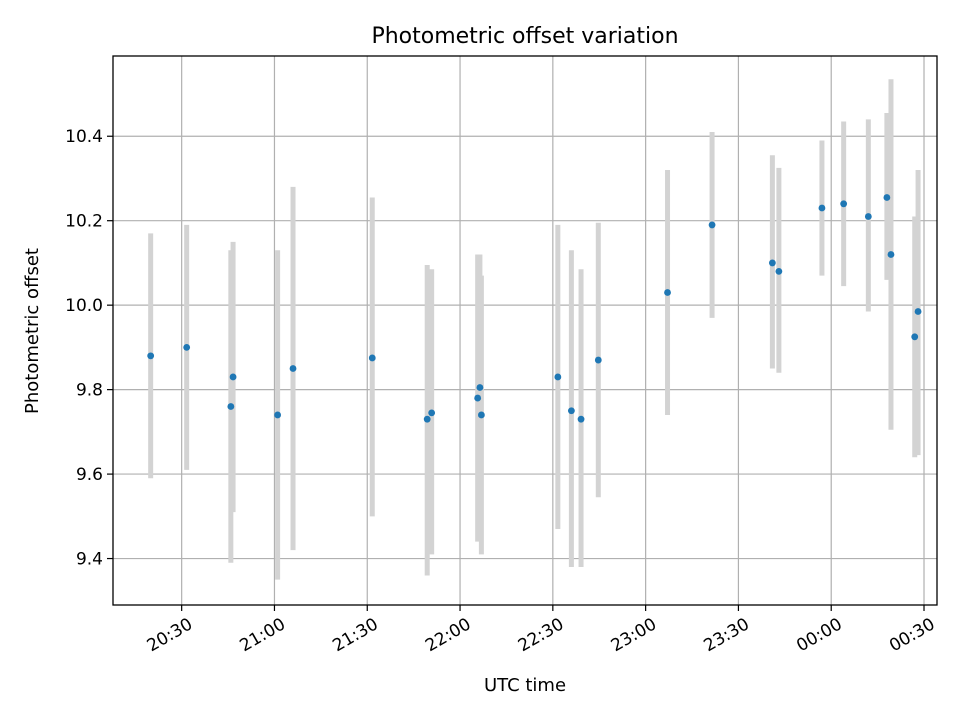 The image size is (960, 720). What do you see at coordinates (89, 391) in the screenshot?
I see `y-tick-label: 9.8` at bounding box center [89, 391].